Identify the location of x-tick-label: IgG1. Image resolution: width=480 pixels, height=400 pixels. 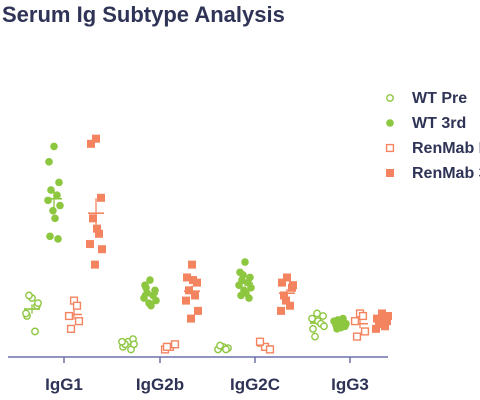
(64, 384).